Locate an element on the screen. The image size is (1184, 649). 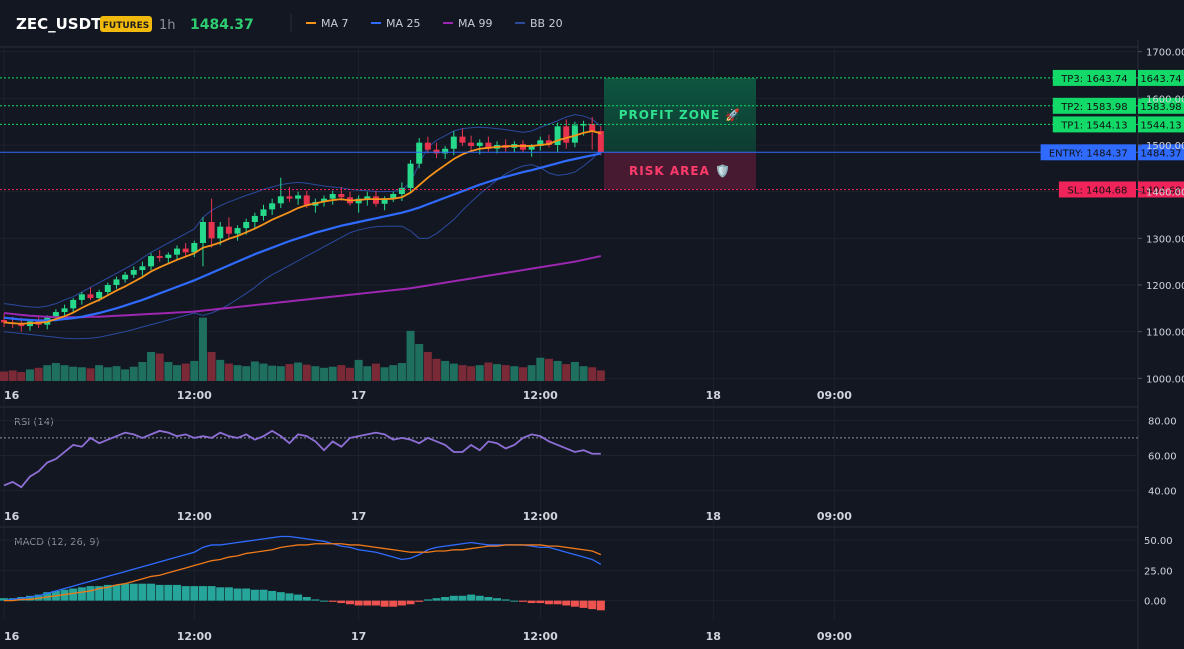
risk-zone is located at coordinates (680, 171).